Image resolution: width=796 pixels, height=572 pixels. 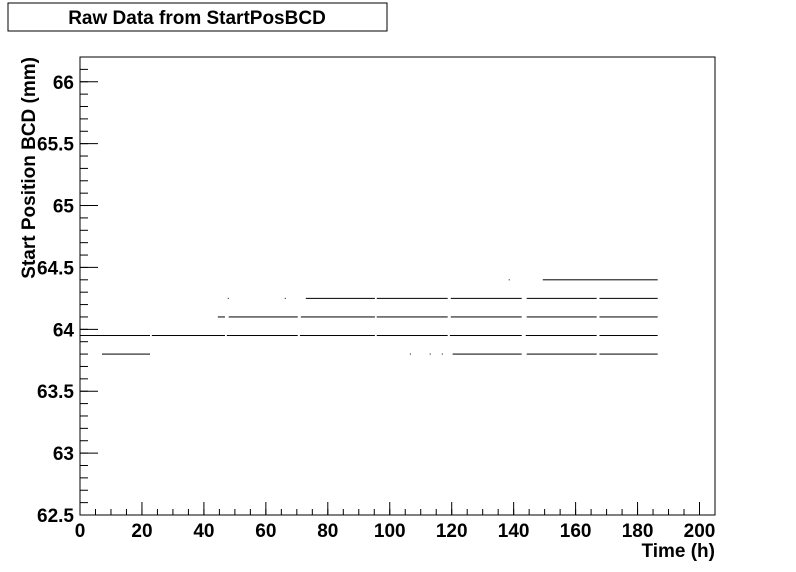 I want to click on y-tick-label: 63, so click(x=63, y=454).